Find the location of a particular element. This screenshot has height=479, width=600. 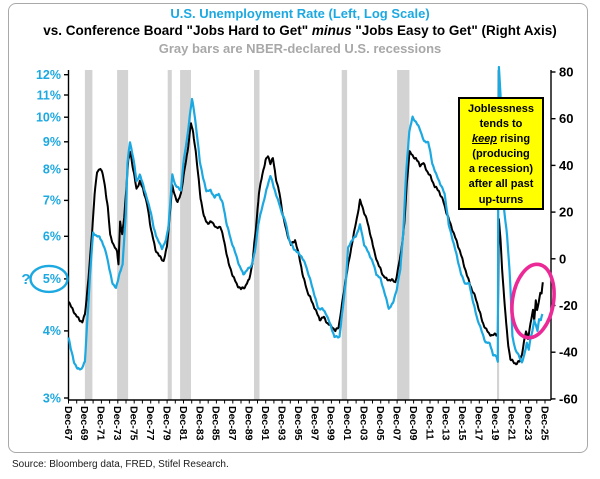

x-axis-tick-label: Dec-25 is located at coordinates (544, 423).